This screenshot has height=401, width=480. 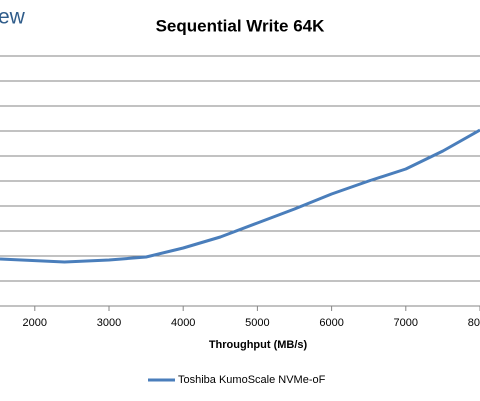 I want to click on x-tick-label: 2000, so click(x=35, y=323).